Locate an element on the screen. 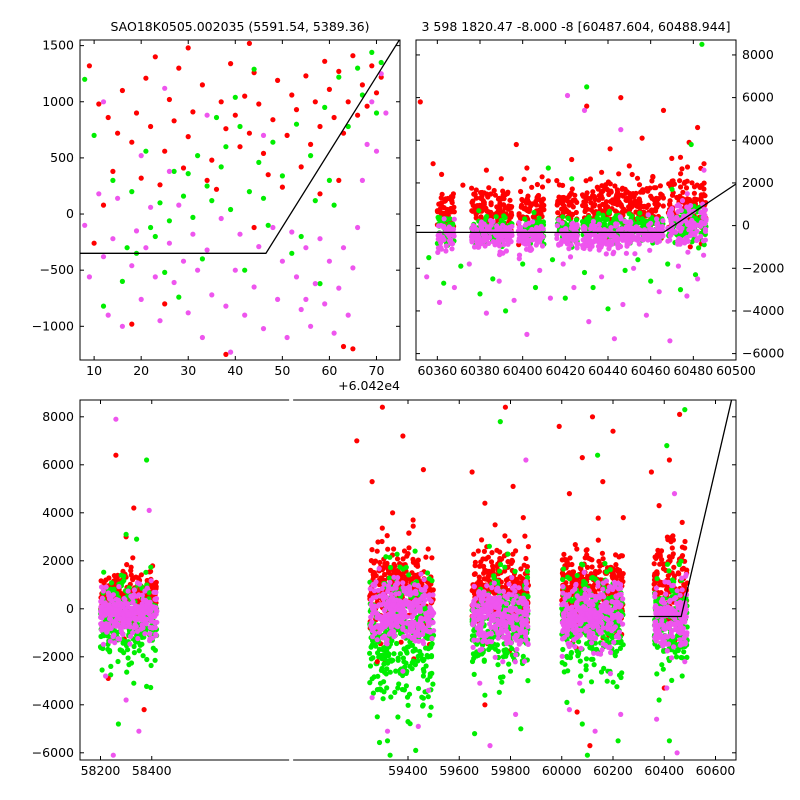 This screenshot has height=800, width=800. y-tick-label: −2000 is located at coordinates (763, 267).